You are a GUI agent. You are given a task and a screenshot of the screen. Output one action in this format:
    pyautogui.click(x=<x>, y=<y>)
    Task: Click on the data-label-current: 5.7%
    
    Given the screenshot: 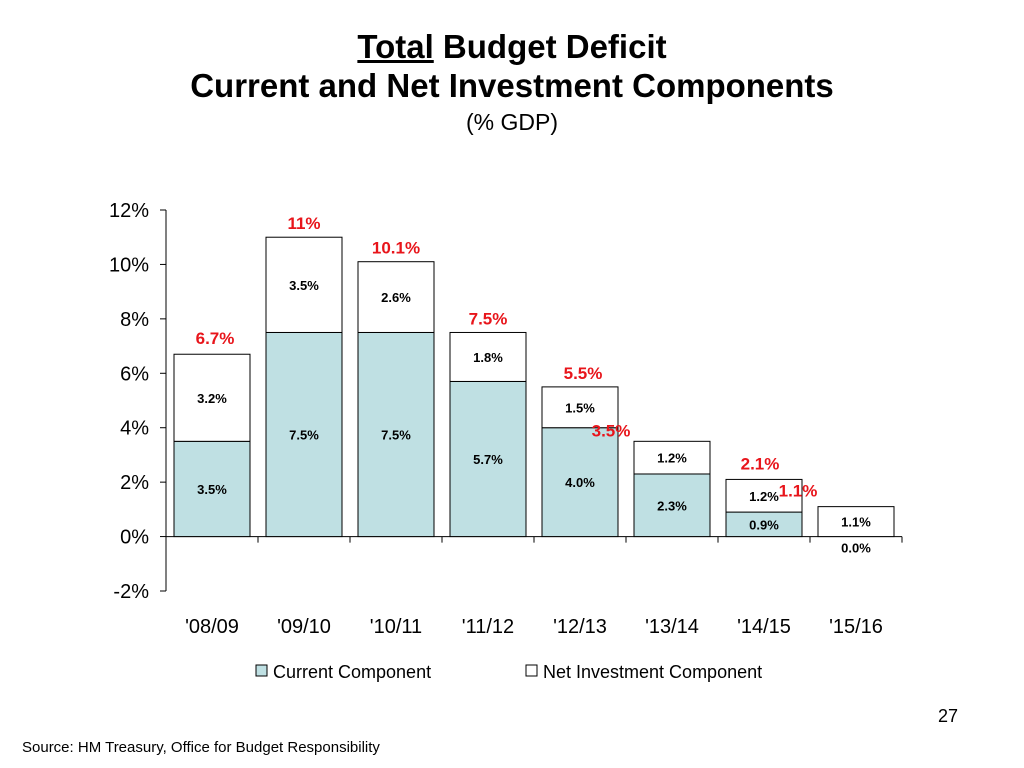 What is the action you would take?
    pyautogui.click(x=488, y=459)
    